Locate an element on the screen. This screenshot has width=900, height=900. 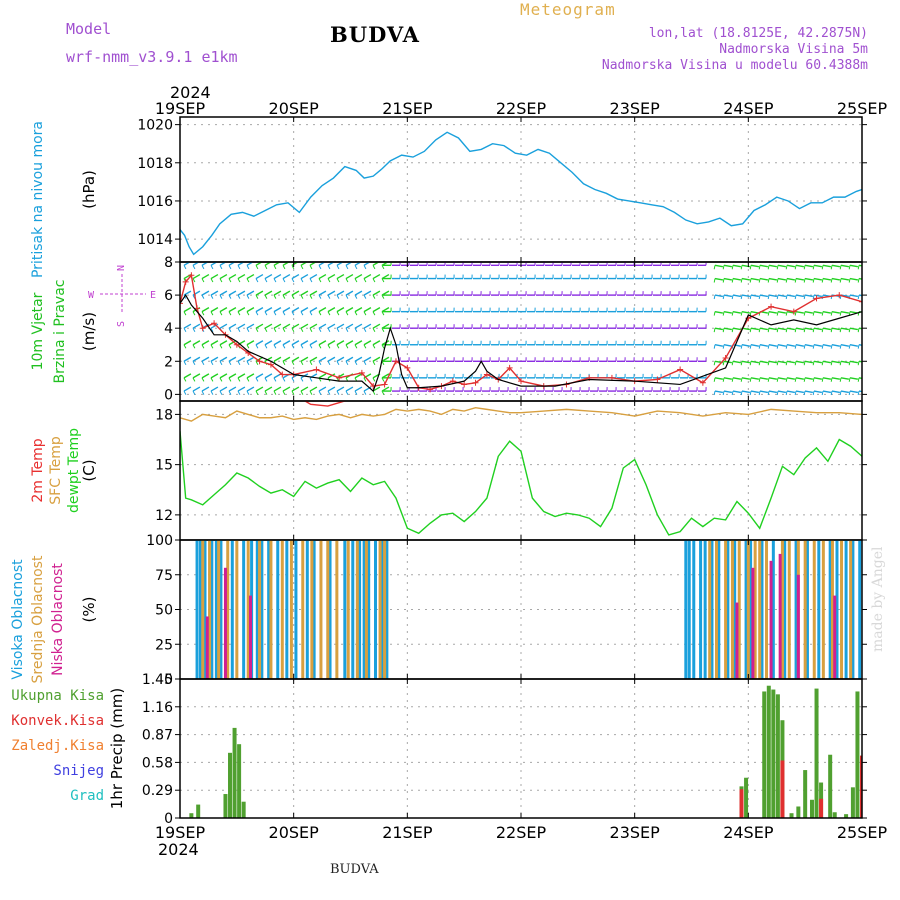
bottom-x-tick-label: 25SEP is located at coordinates (862, 832).